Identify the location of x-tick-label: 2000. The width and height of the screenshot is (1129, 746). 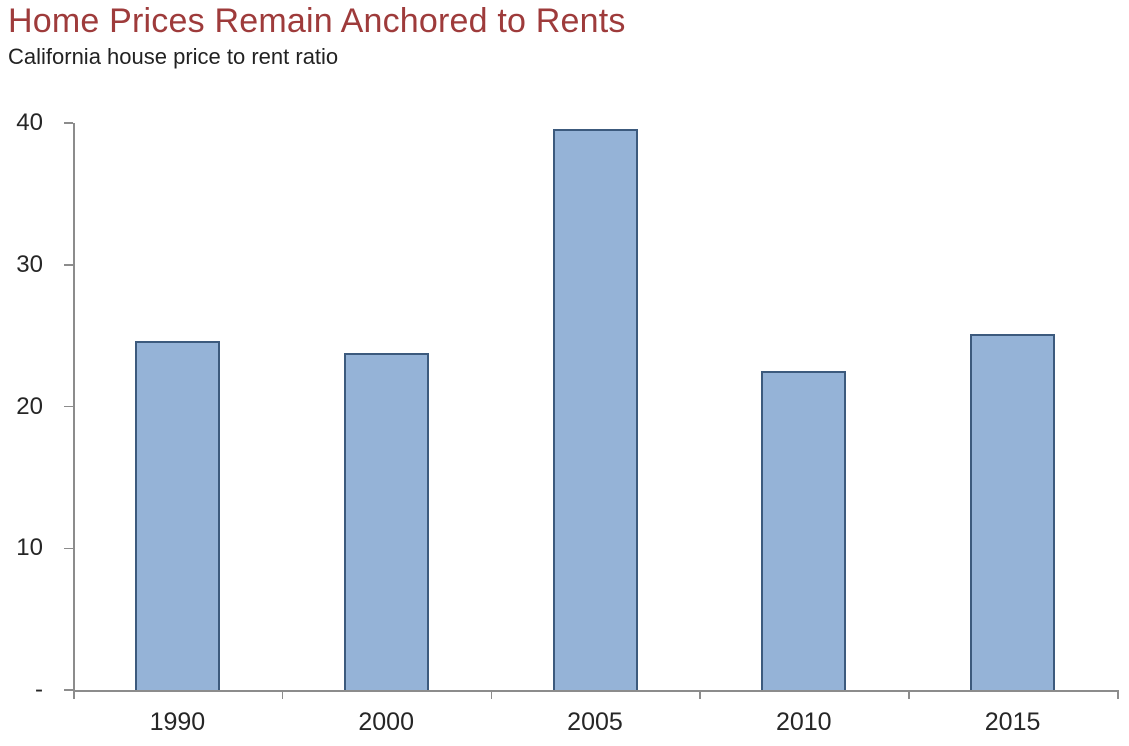
(386, 722).